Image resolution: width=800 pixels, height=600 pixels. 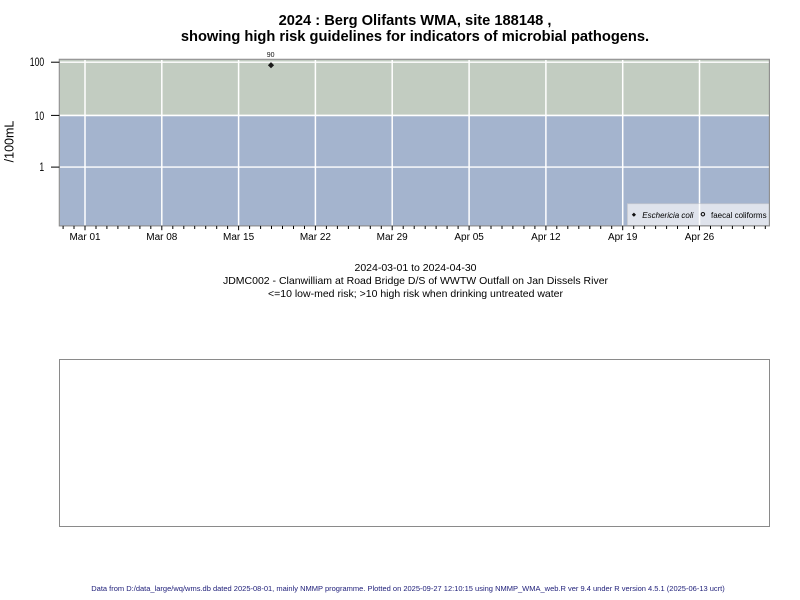 I want to click on svg-text: Eschericia coli, so click(x=667, y=215).